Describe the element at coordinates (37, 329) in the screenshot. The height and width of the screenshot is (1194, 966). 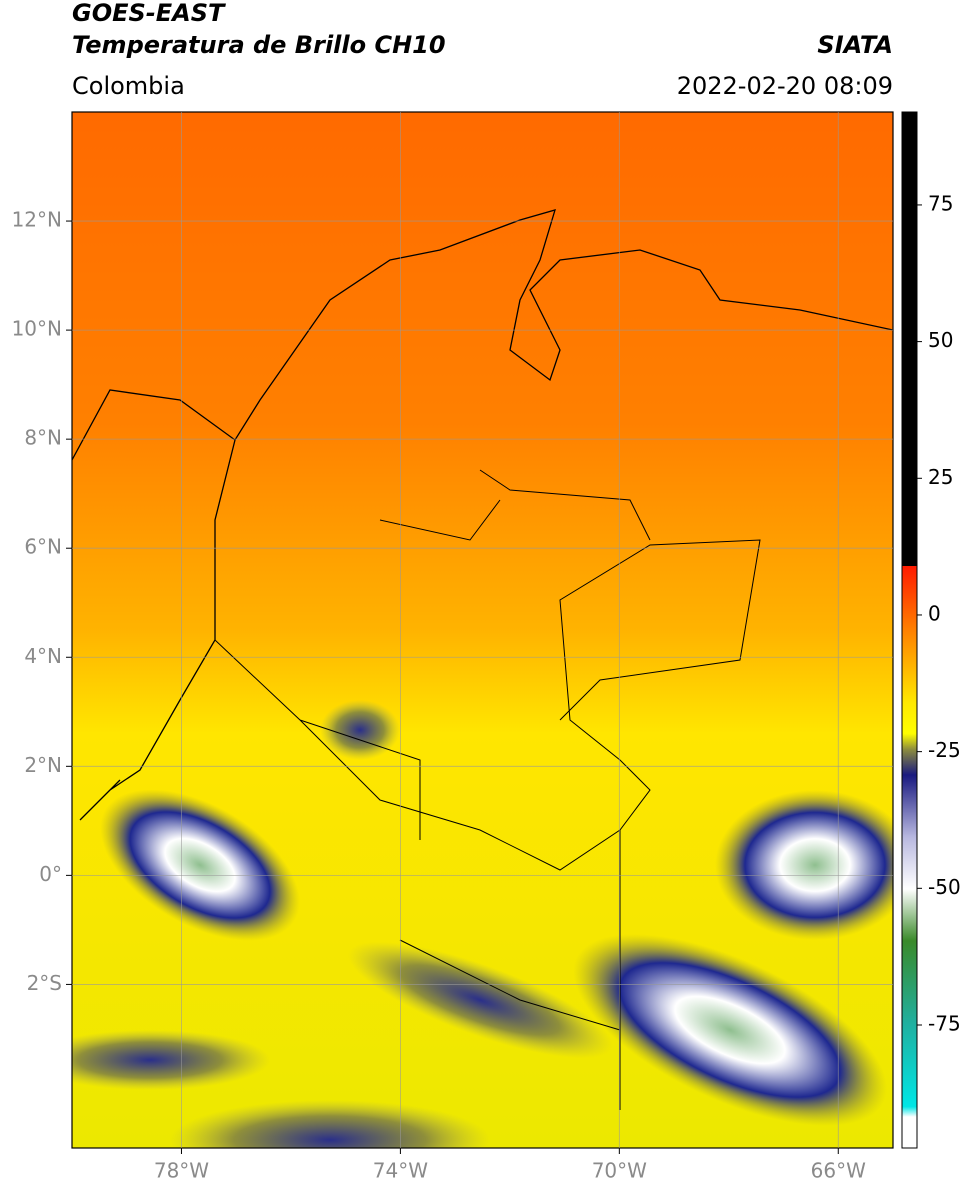
I see `y-tick-label: 10°N` at that location.